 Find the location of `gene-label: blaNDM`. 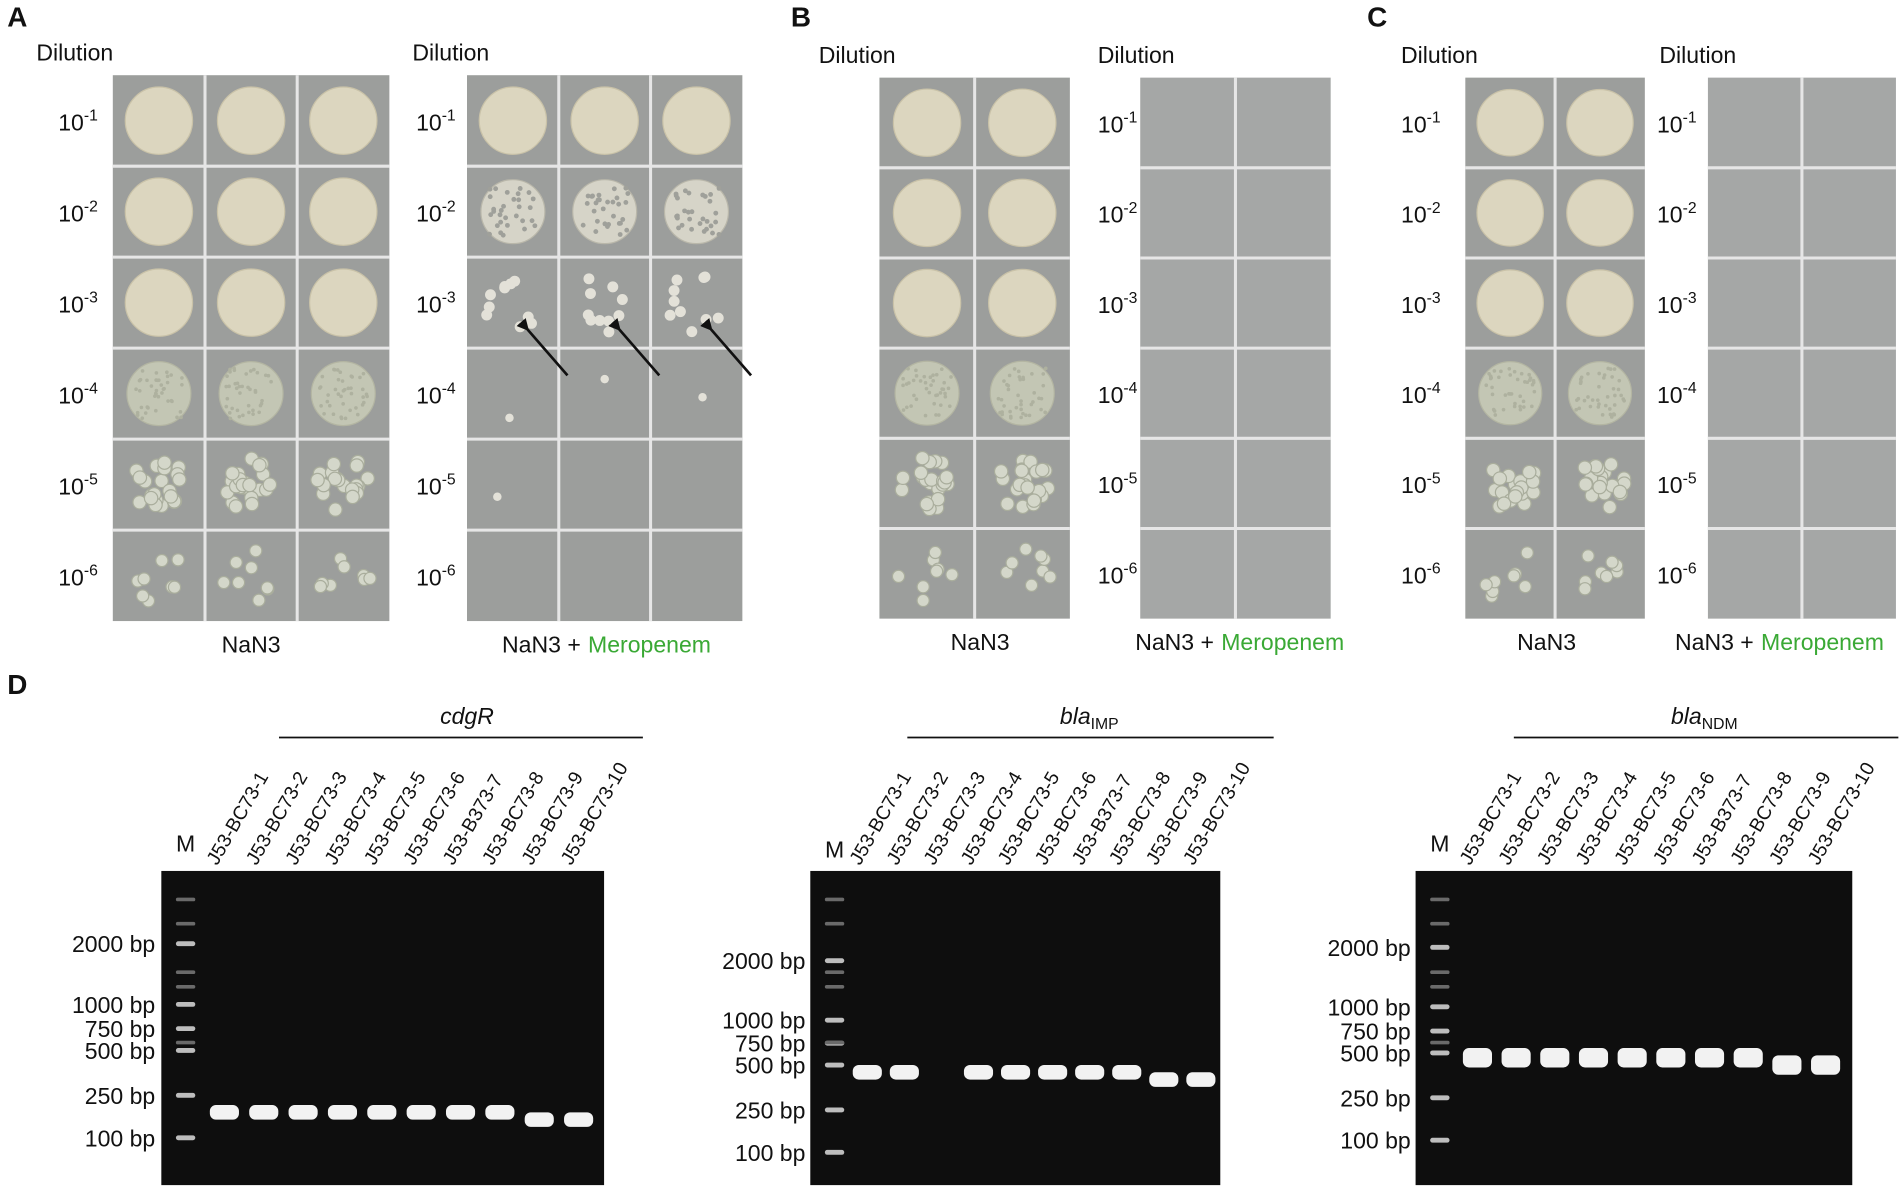

gene-label: blaNDM is located at coordinates (1704, 718).